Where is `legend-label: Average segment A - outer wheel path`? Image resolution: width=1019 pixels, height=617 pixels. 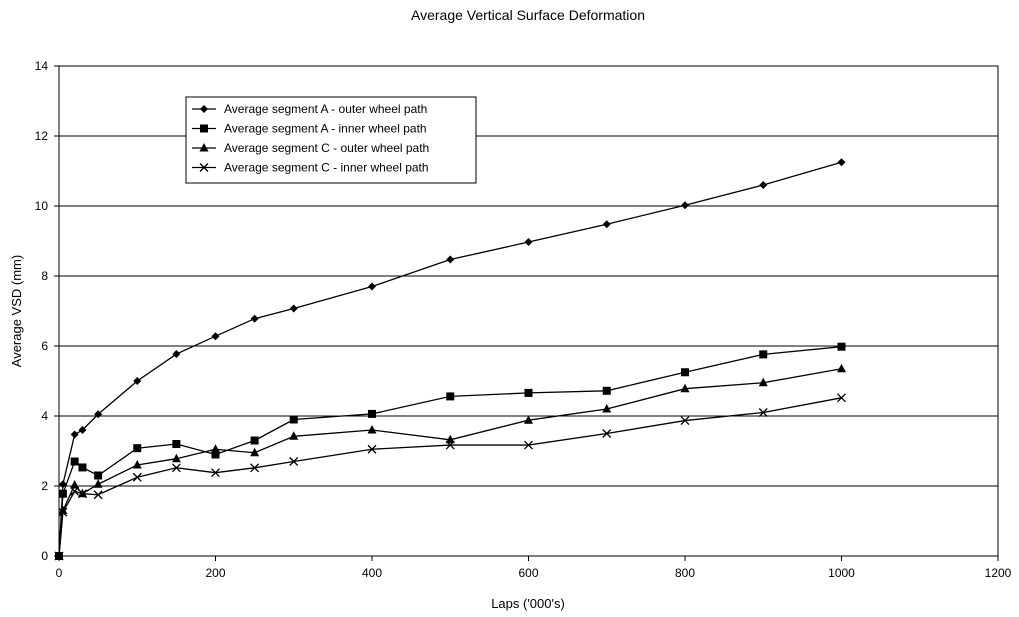
legend-label: Average segment A - outer wheel path is located at coordinates (325, 109).